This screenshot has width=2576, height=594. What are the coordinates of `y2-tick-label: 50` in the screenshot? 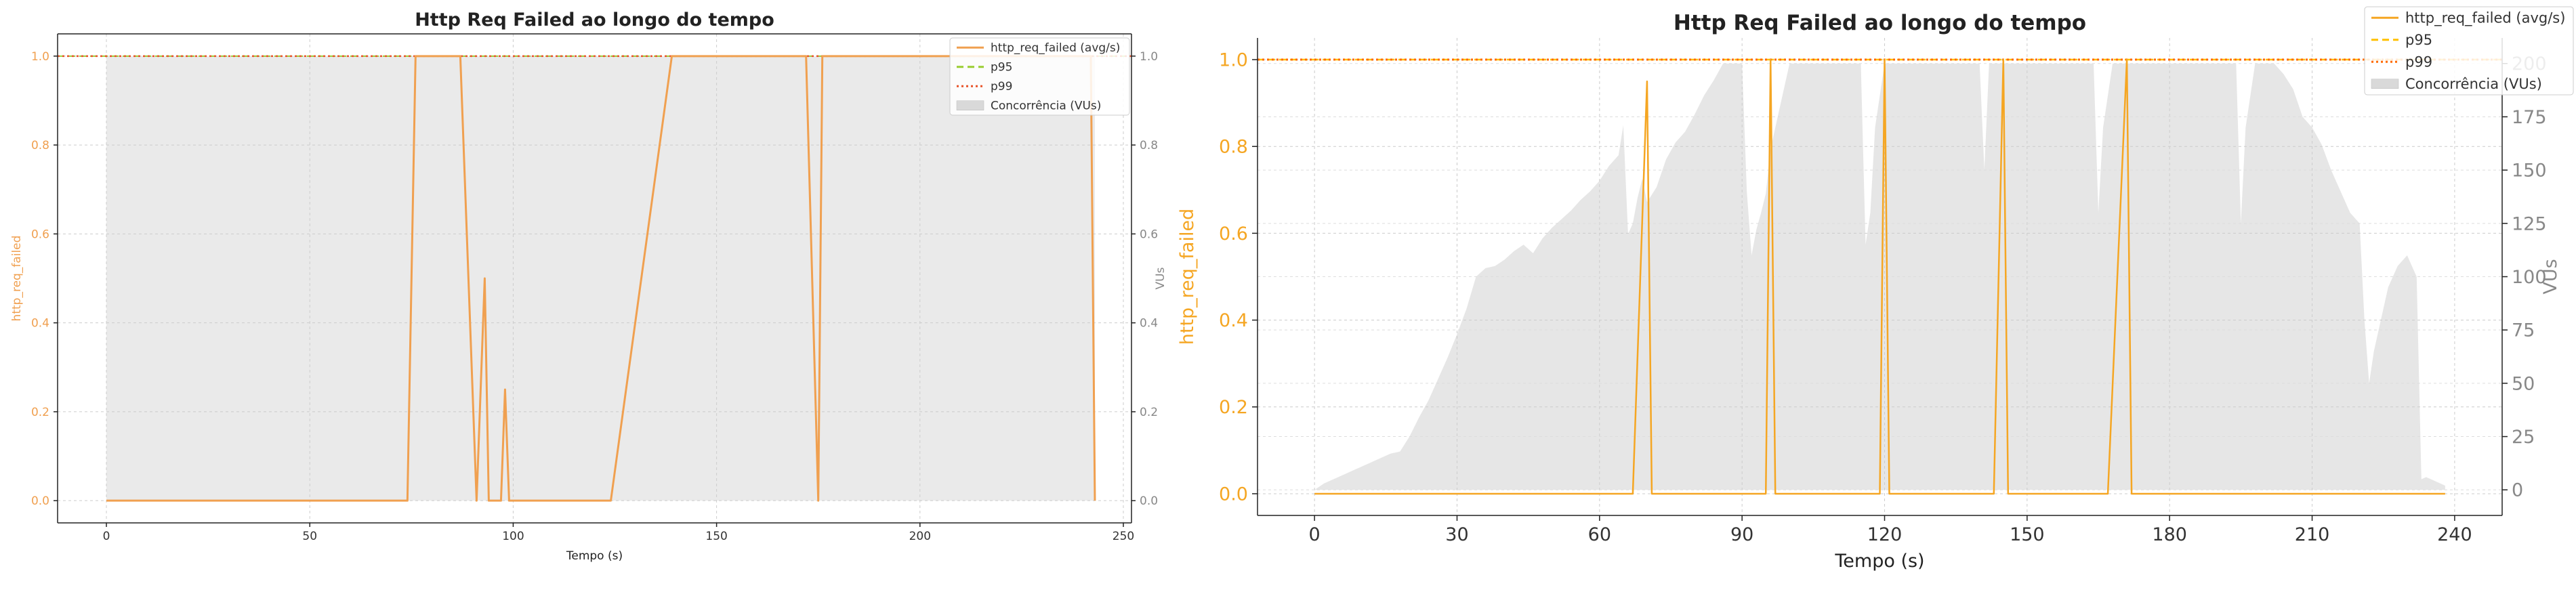 It's located at (2523, 383).